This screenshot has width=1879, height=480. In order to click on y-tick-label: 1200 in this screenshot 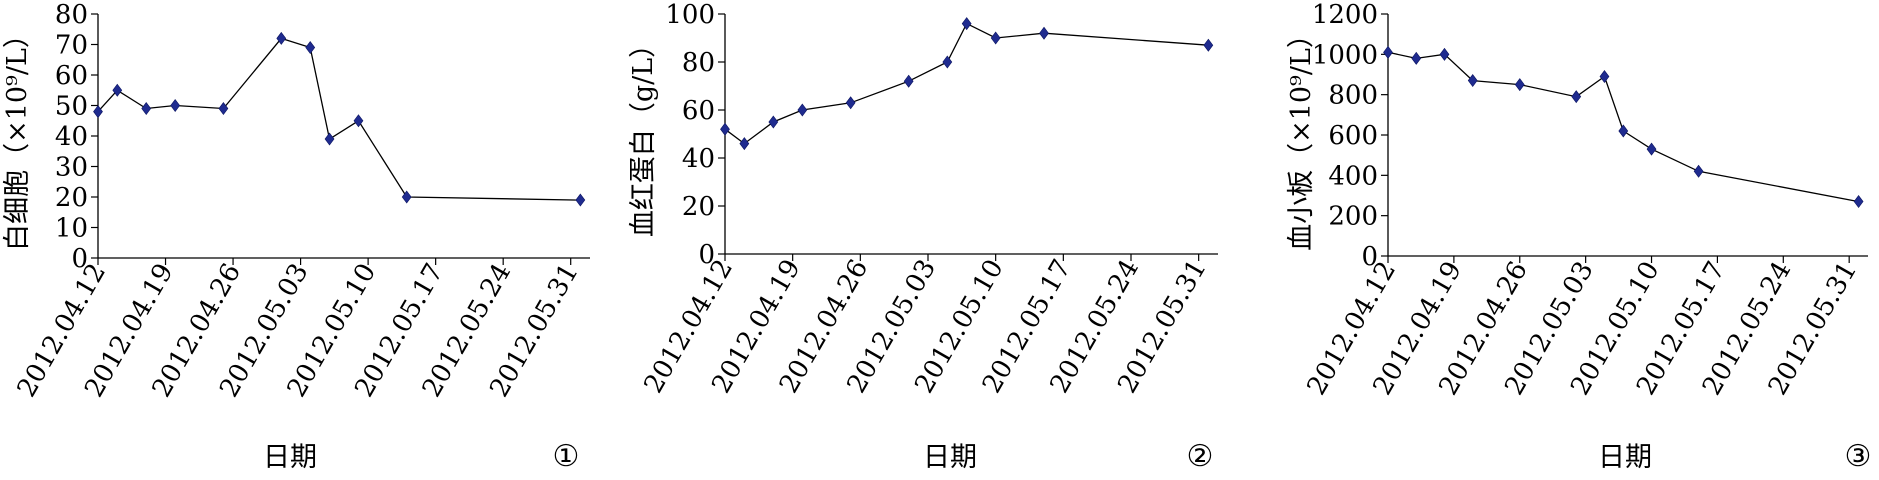, I will do `click(1345, 15)`.